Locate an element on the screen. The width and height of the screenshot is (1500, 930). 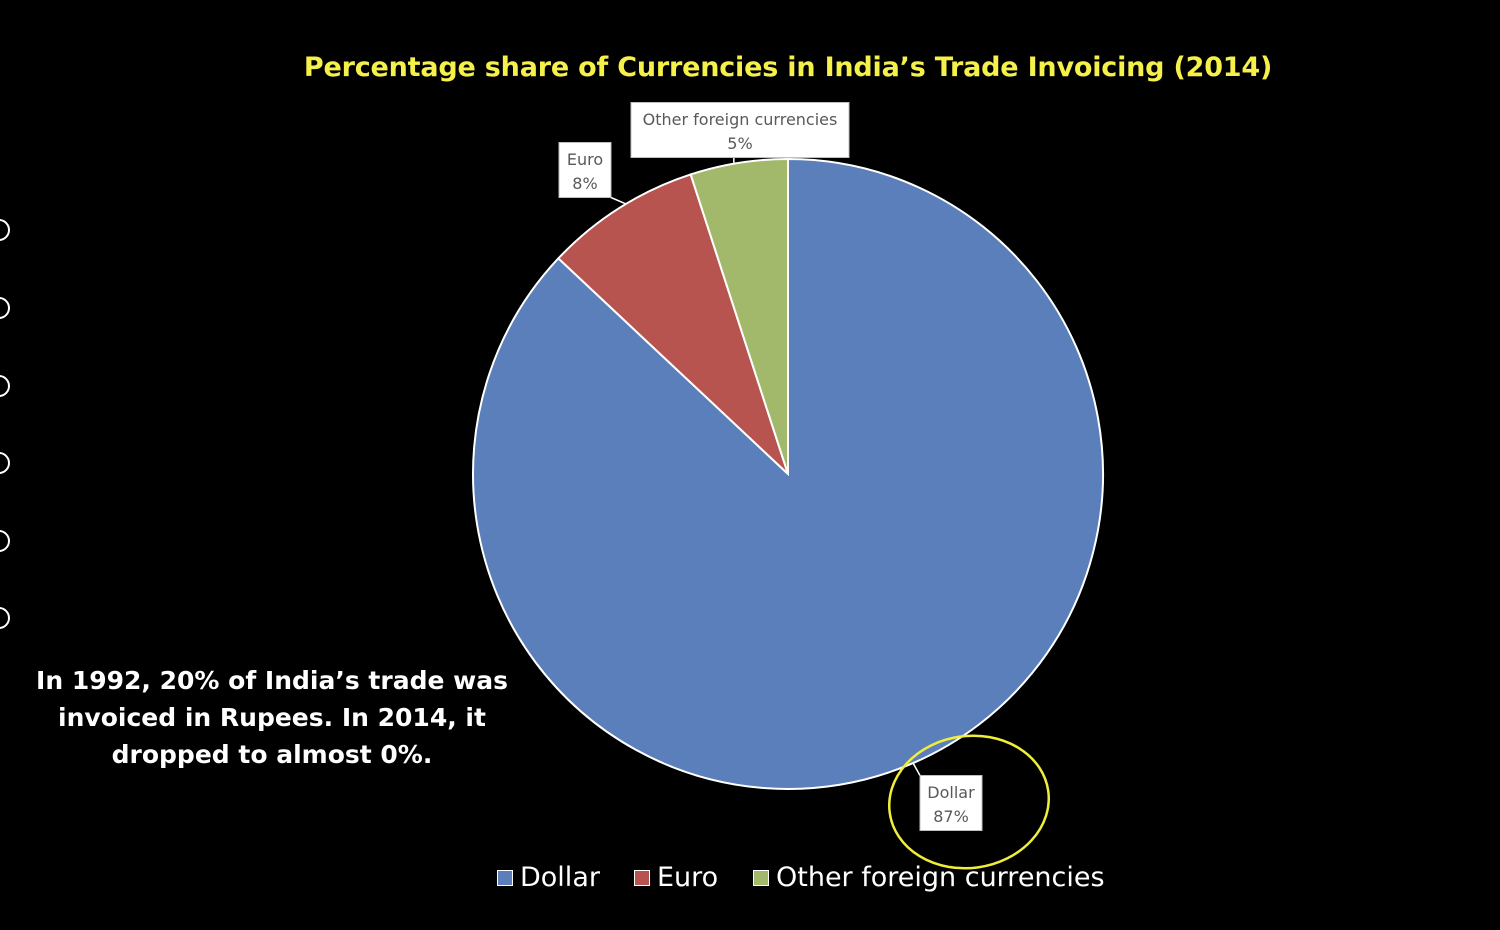
pie-slice-euro is located at coordinates (672, 324).